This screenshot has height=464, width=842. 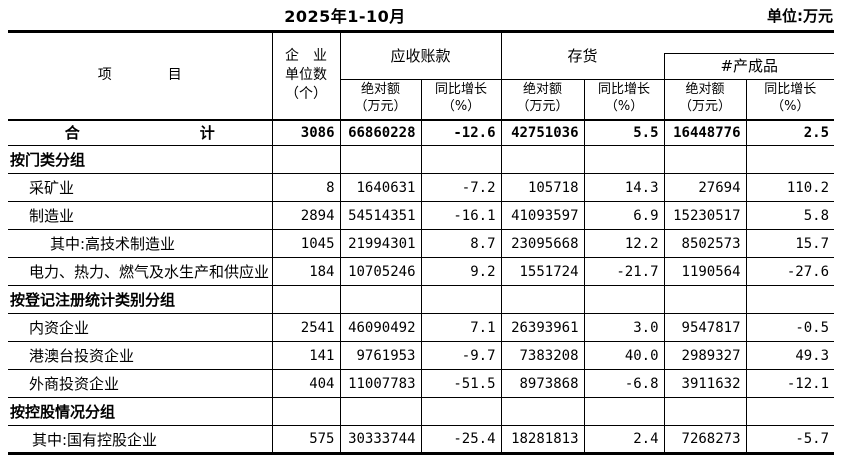 I want to click on report-title-wrap: 2025年1-10月, so click(x=383, y=15).